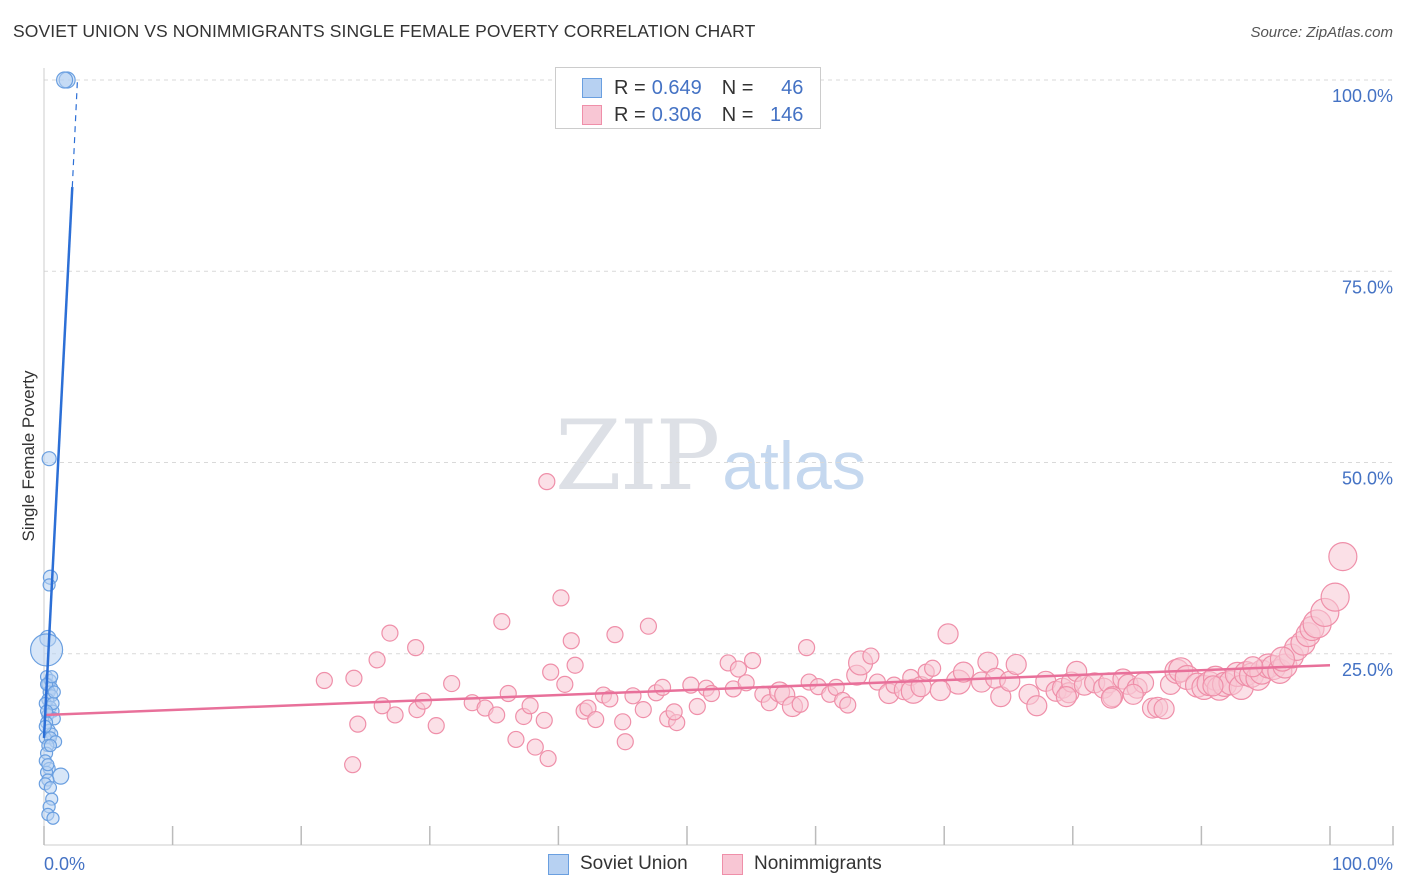 The width and height of the screenshot is (1406, 892). I want to click on x-tick-label-max: 100.0%, so click(1362, 864).